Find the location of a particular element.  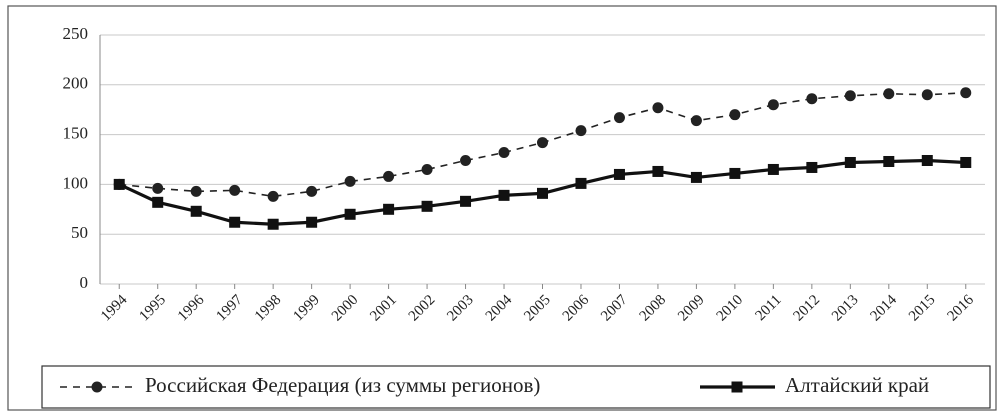

x-tick-label: 2000 is located at coordinates (345, 308).